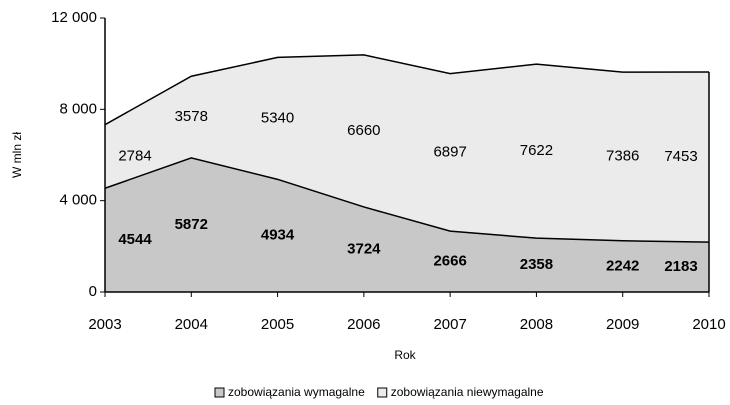  Describe the element at coordinates (536, 264) in the screenshot. I see `data-label: 2358` at that location.